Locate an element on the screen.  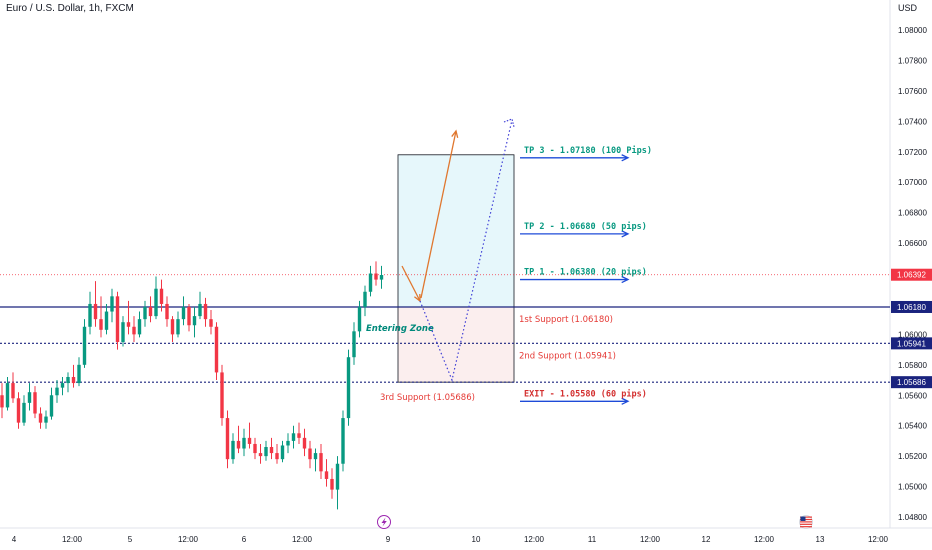
entry-zone is located at coordinates (456, 344).